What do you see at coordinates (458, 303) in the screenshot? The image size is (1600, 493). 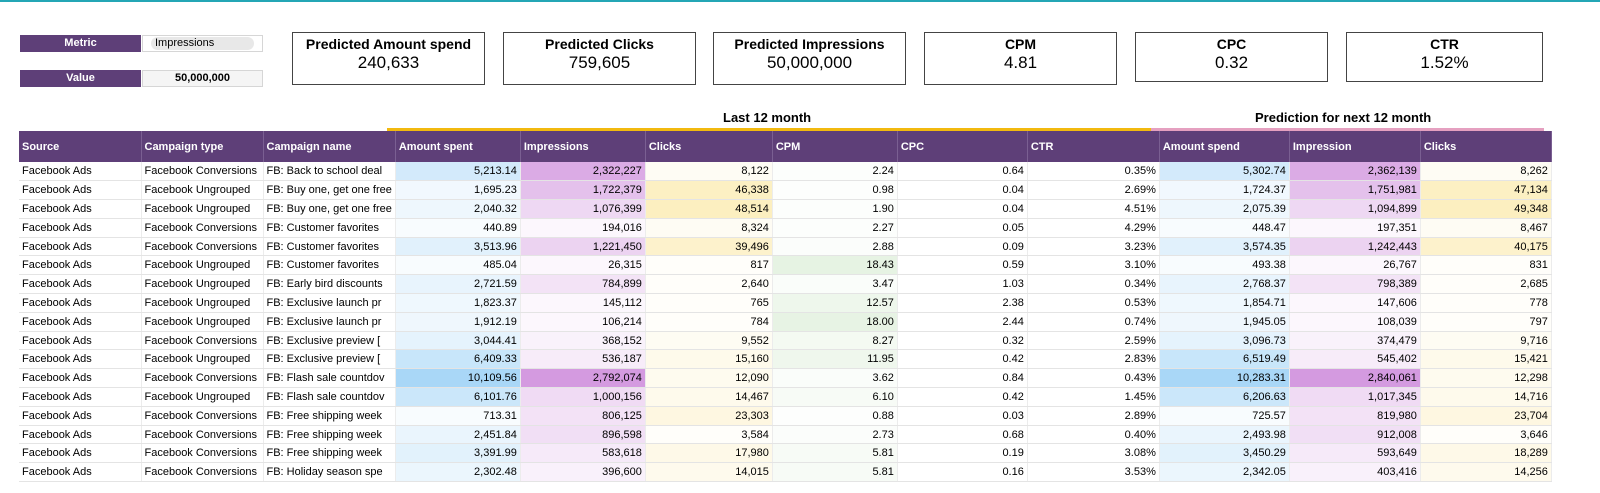 I see `cell-amount-spent: 1,823.37` at bounding box center [458, 303].